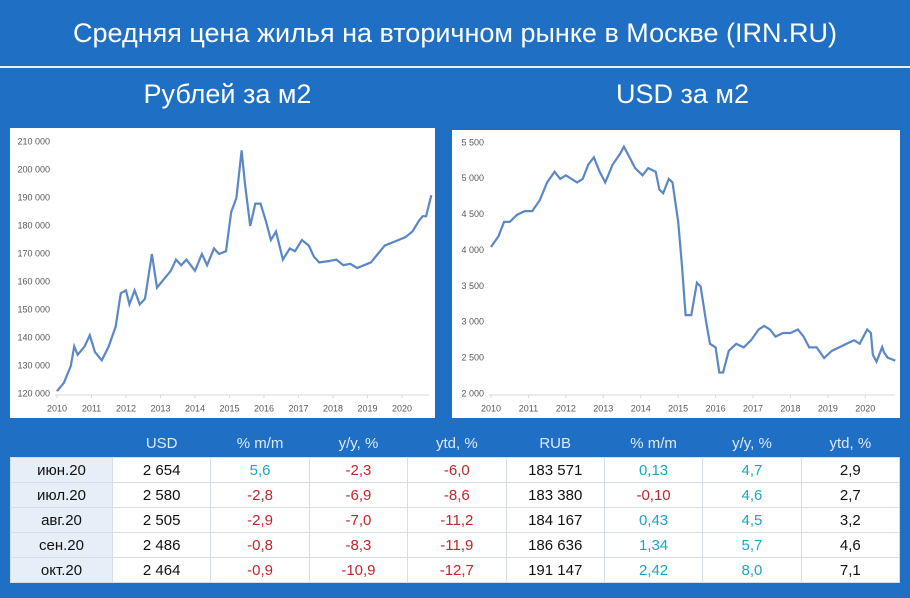  What do you see at coordinates (260, 545) in the screenshot?
I see `table-cell: -0,8` at bounding box center [260, 545].